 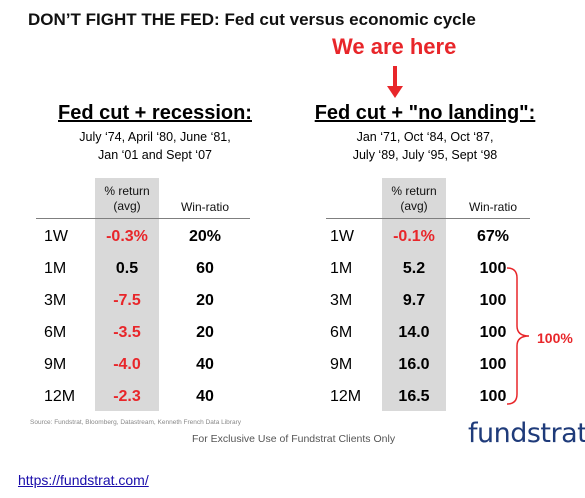 I want to click on we-are-here-callout: We are here, so click(x=394, y=46).